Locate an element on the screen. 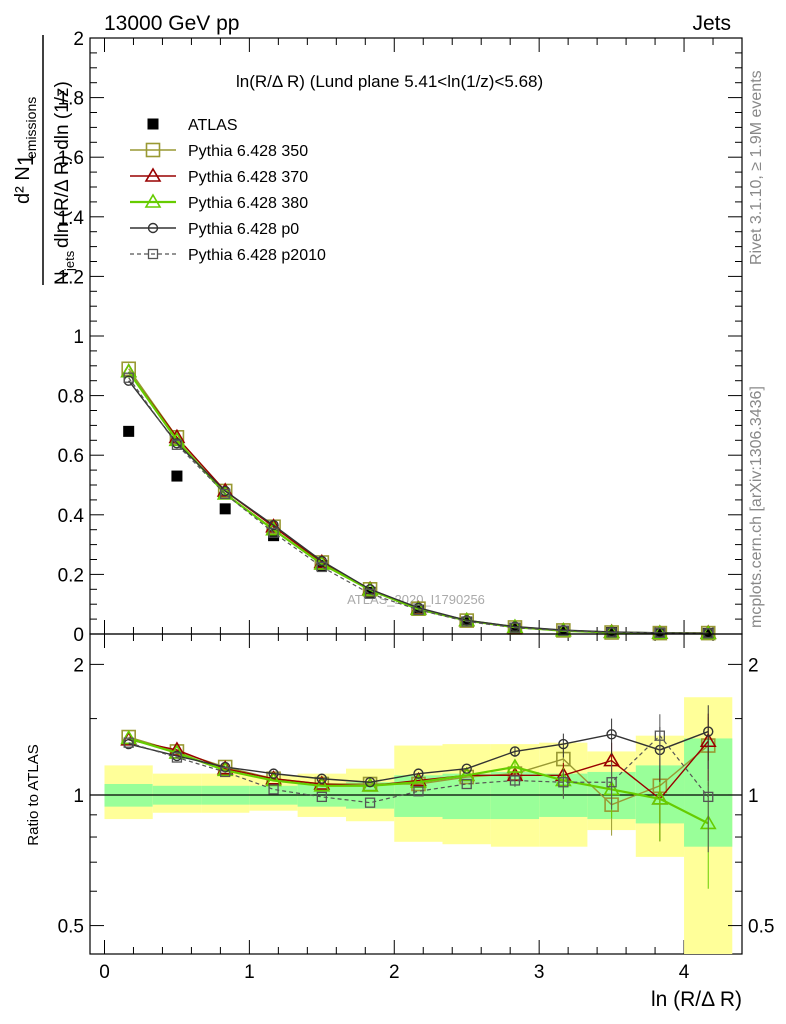 This screenshot has width=786, height=1024. x-tick-label: 0 is located at coordinates (104, 972).